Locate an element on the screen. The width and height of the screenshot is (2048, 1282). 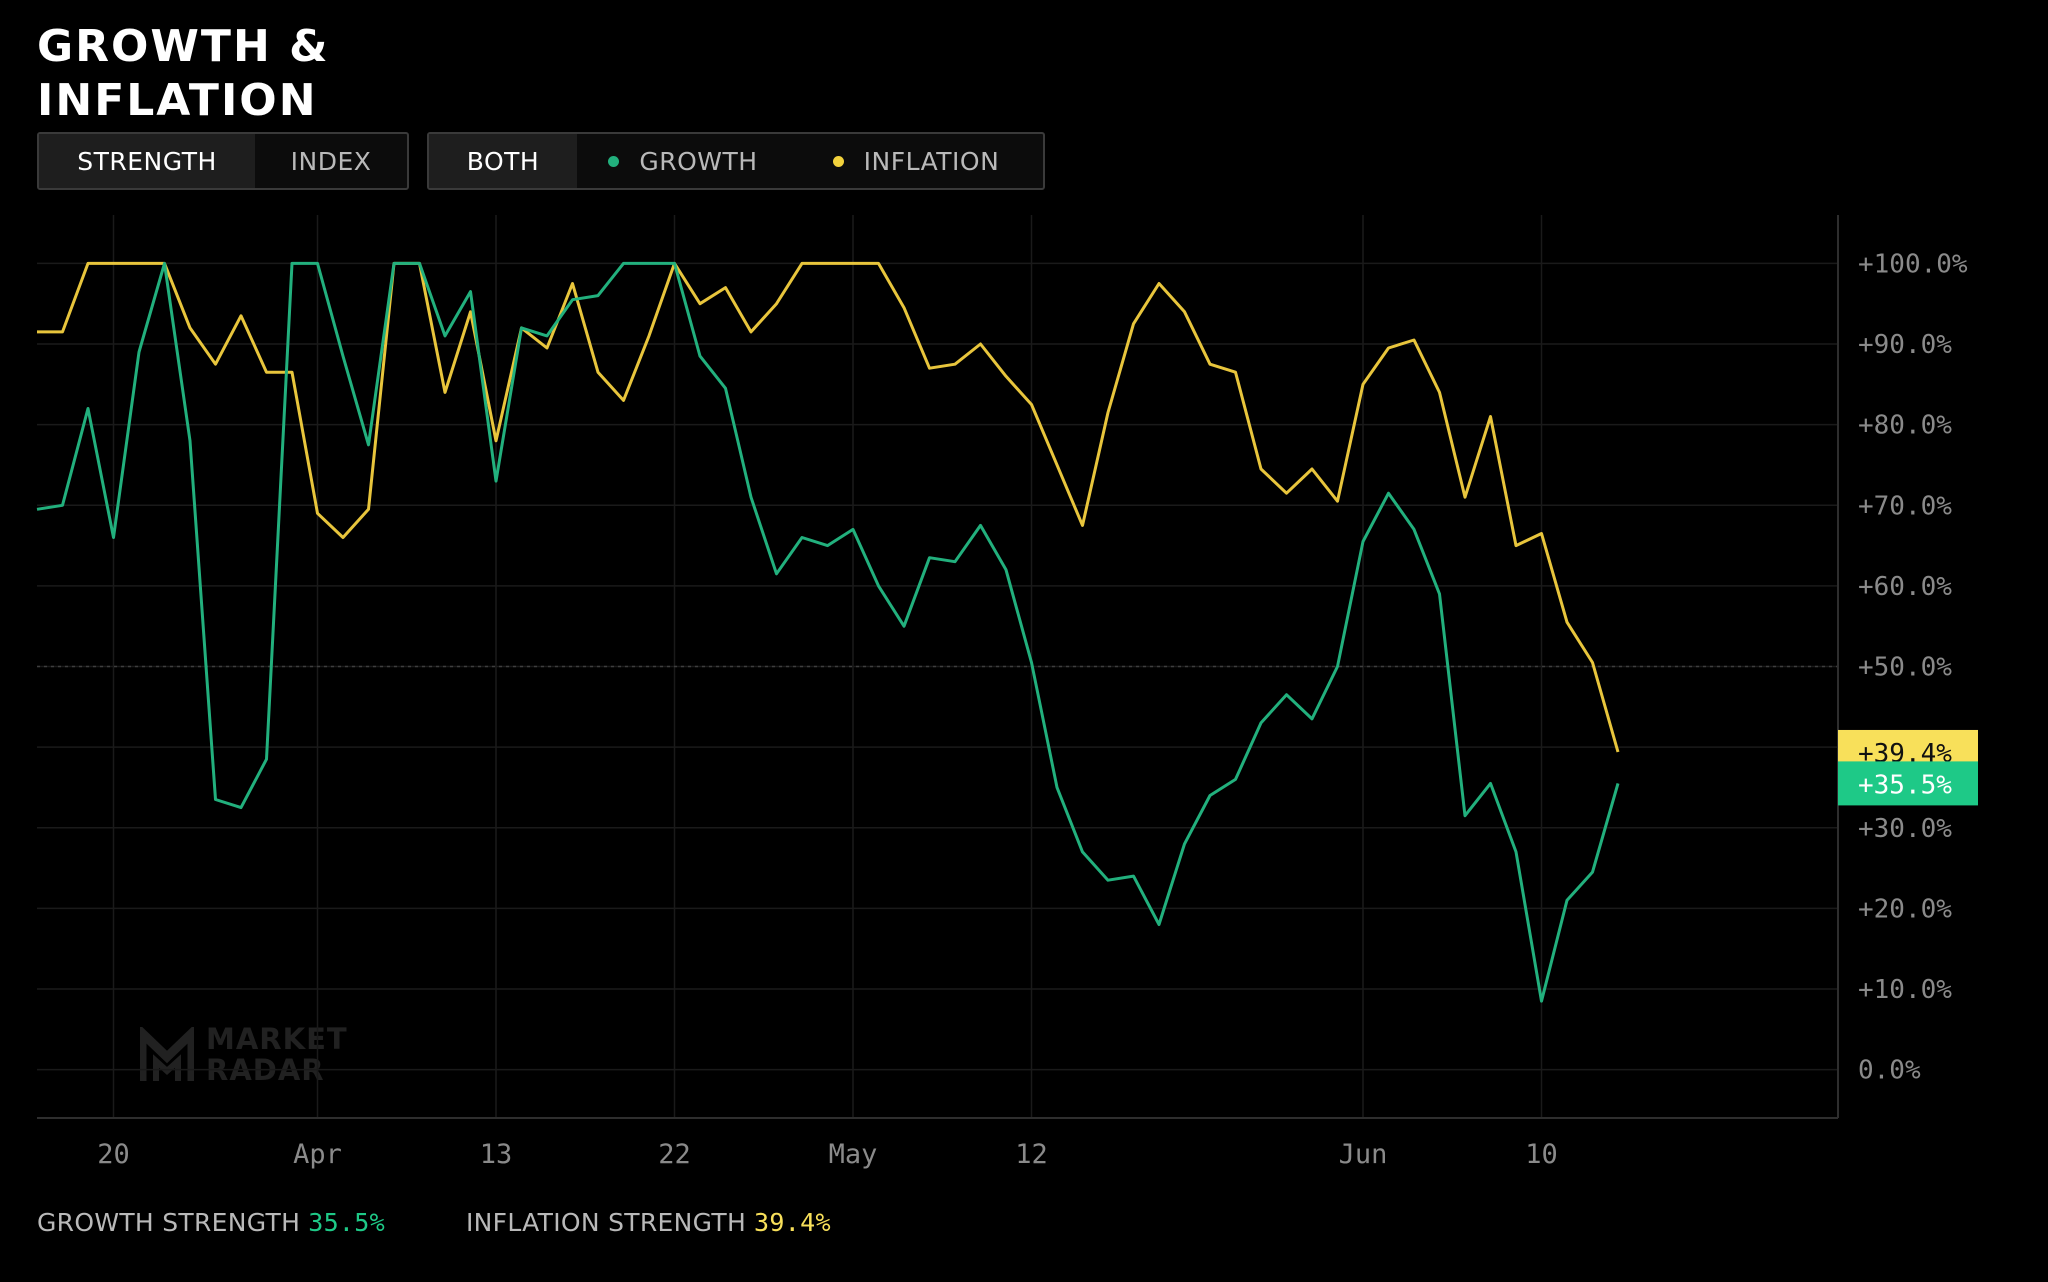
toggle-growth: GROWTH is located at coordinates (683, 161).